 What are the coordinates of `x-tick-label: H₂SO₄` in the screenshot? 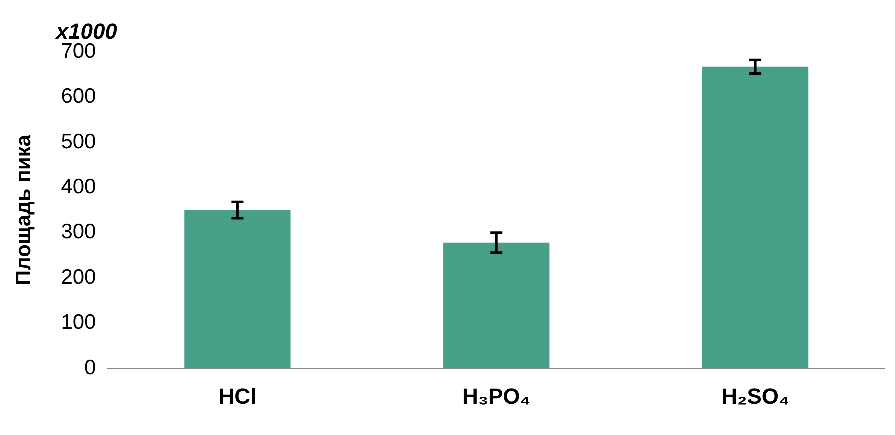 It's located at (756, 396).